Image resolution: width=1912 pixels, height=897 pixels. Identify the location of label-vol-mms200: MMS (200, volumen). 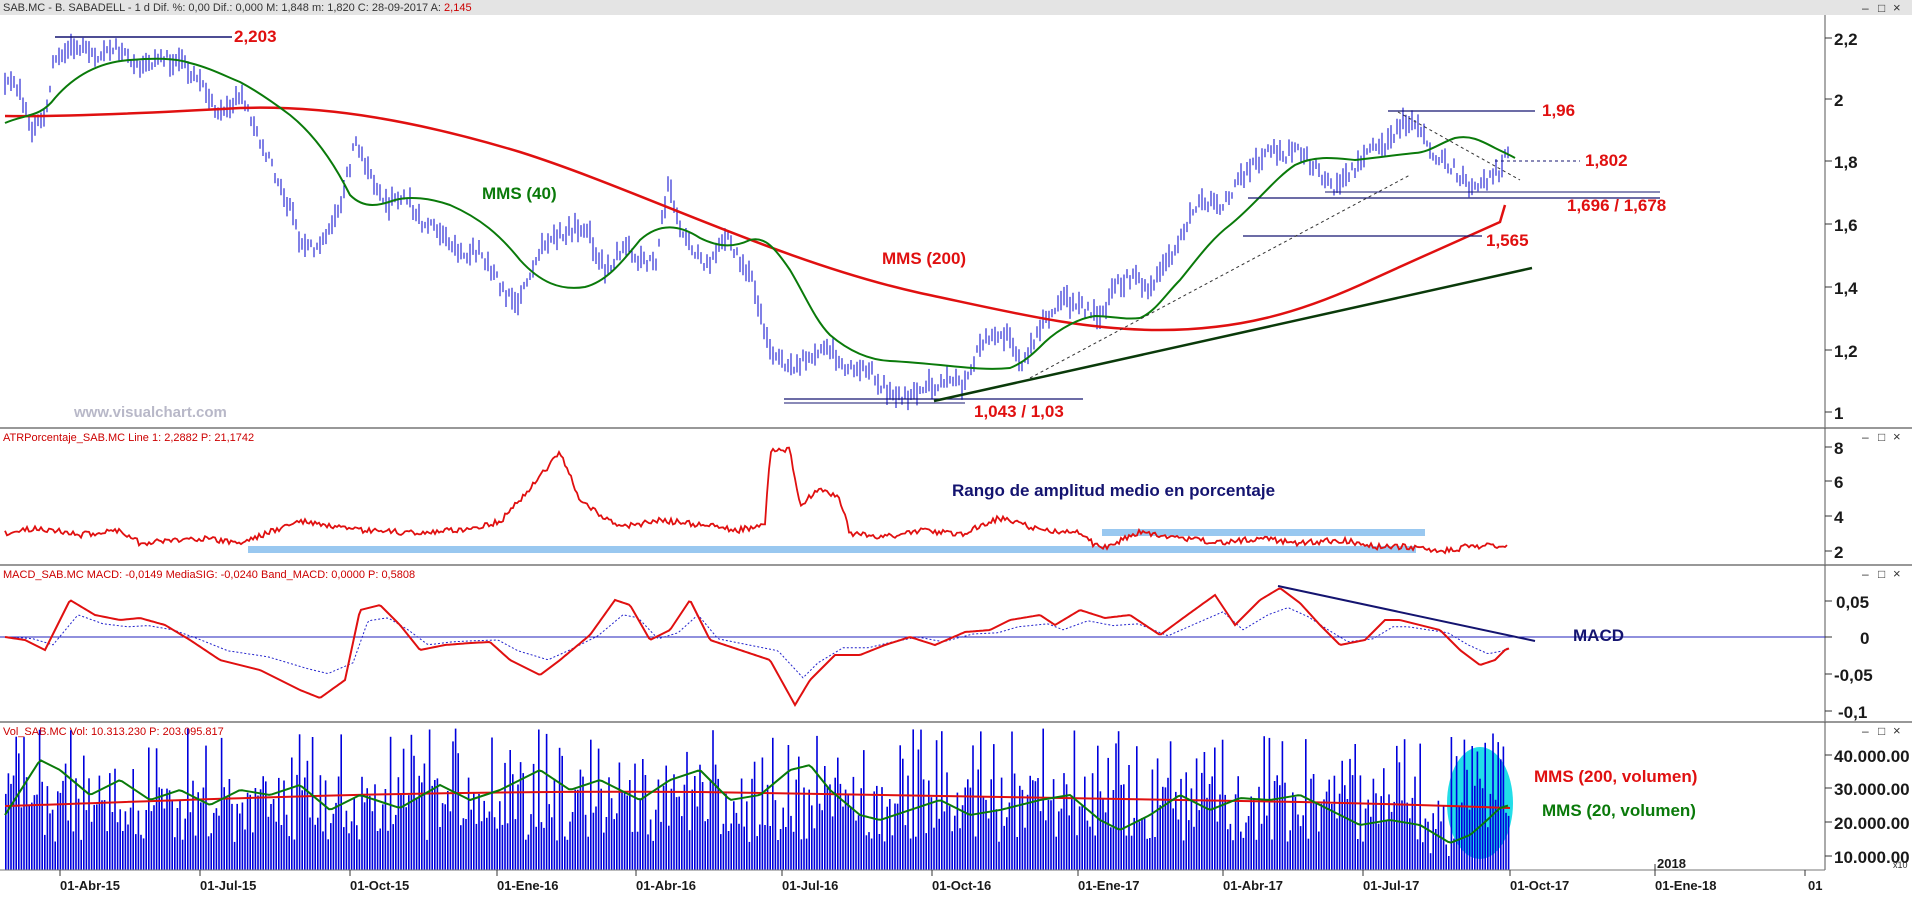
(1615, 776).